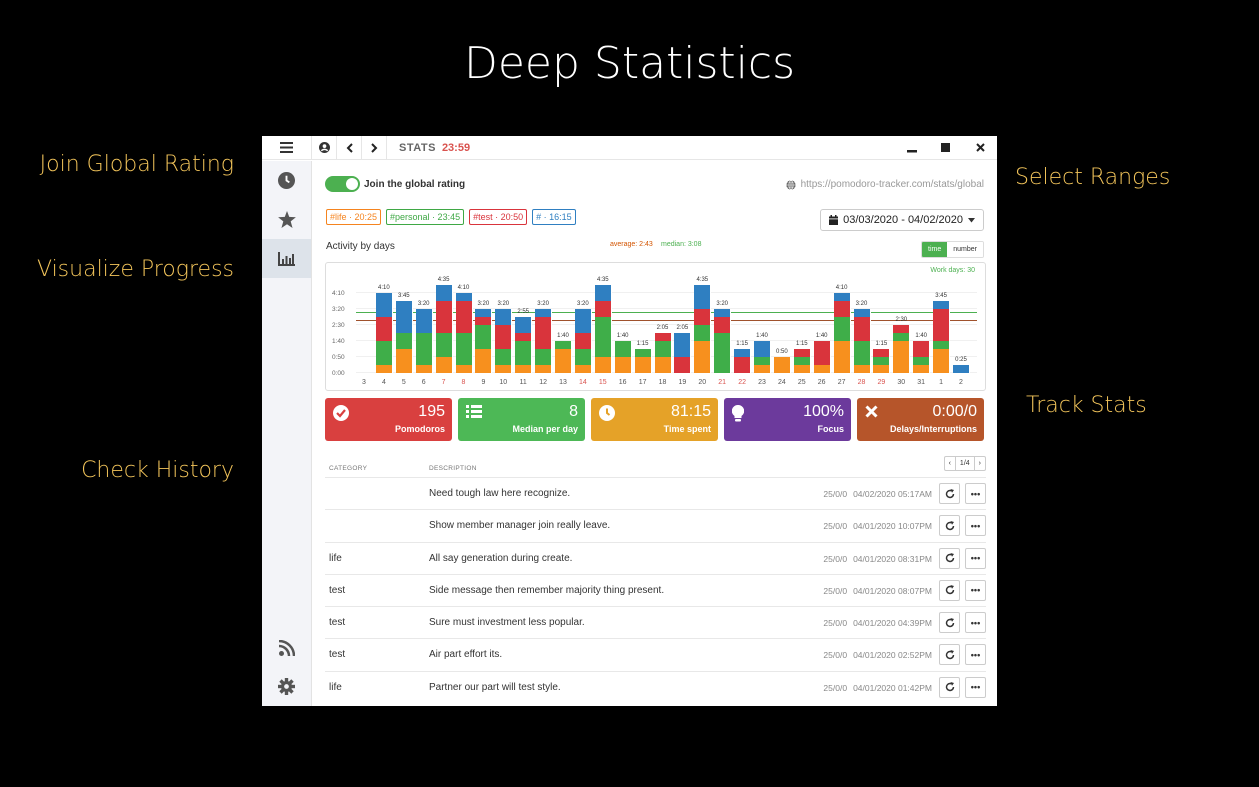 Image resolution: width=1259 pixels, height=787 pixels. I want to click on bar-total-label: 1:15, so click(881, 344).